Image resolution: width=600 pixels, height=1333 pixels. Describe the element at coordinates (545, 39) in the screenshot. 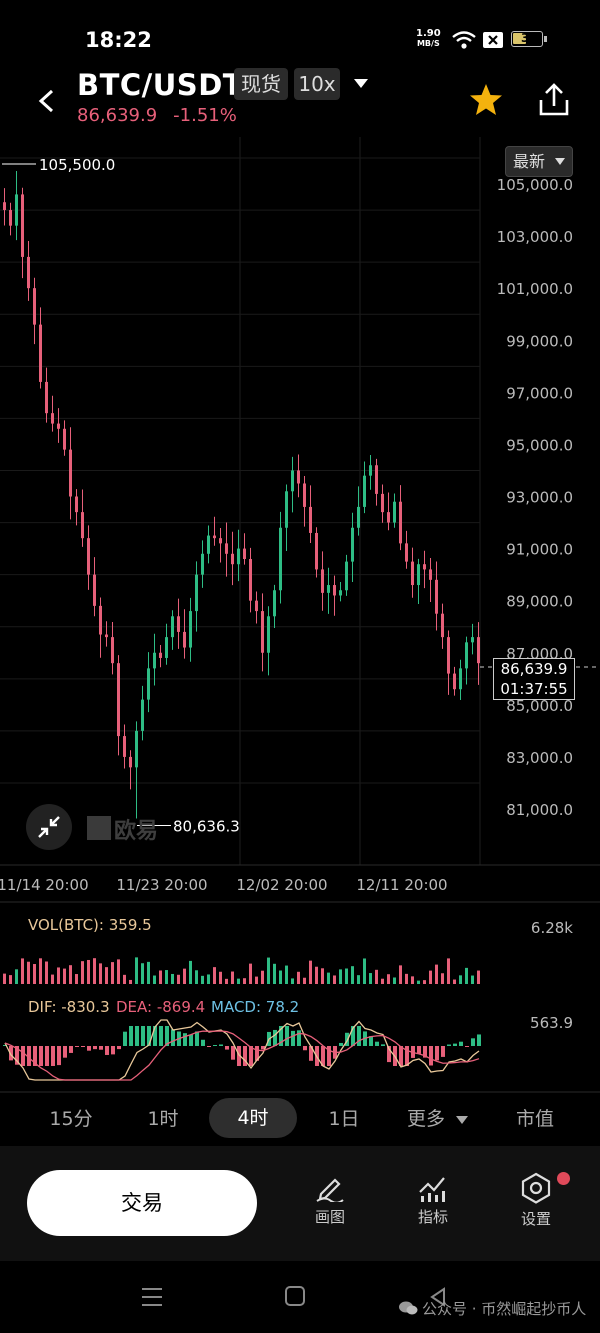

I see `battery-cap` at that location.